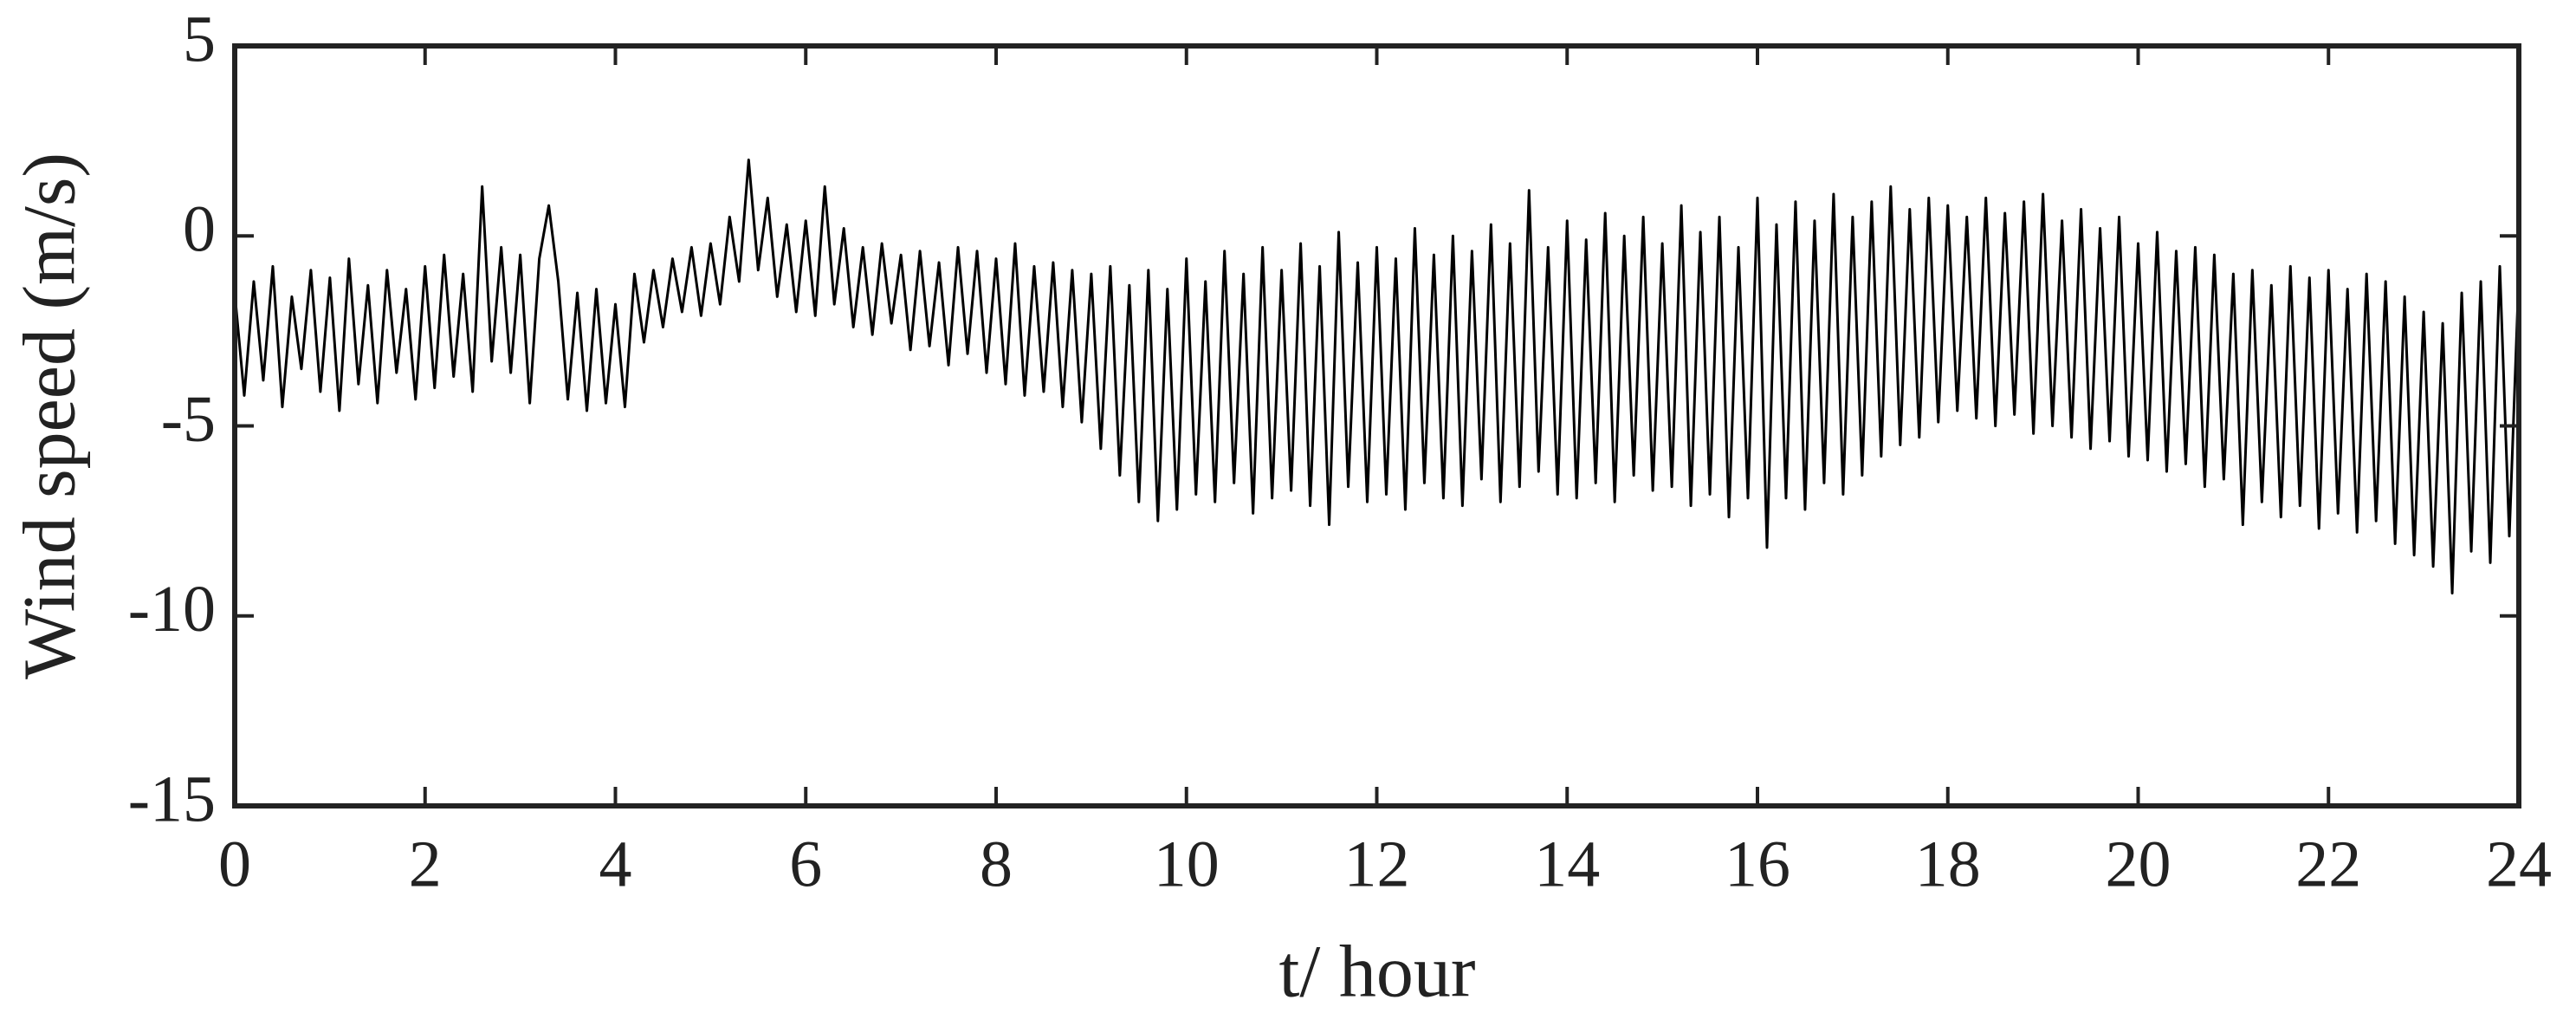 The image size is (2576, 1026). Describe the element at coordinates (1757, 864) in the screenshot. I see `x-tick-label: 16` at that location.